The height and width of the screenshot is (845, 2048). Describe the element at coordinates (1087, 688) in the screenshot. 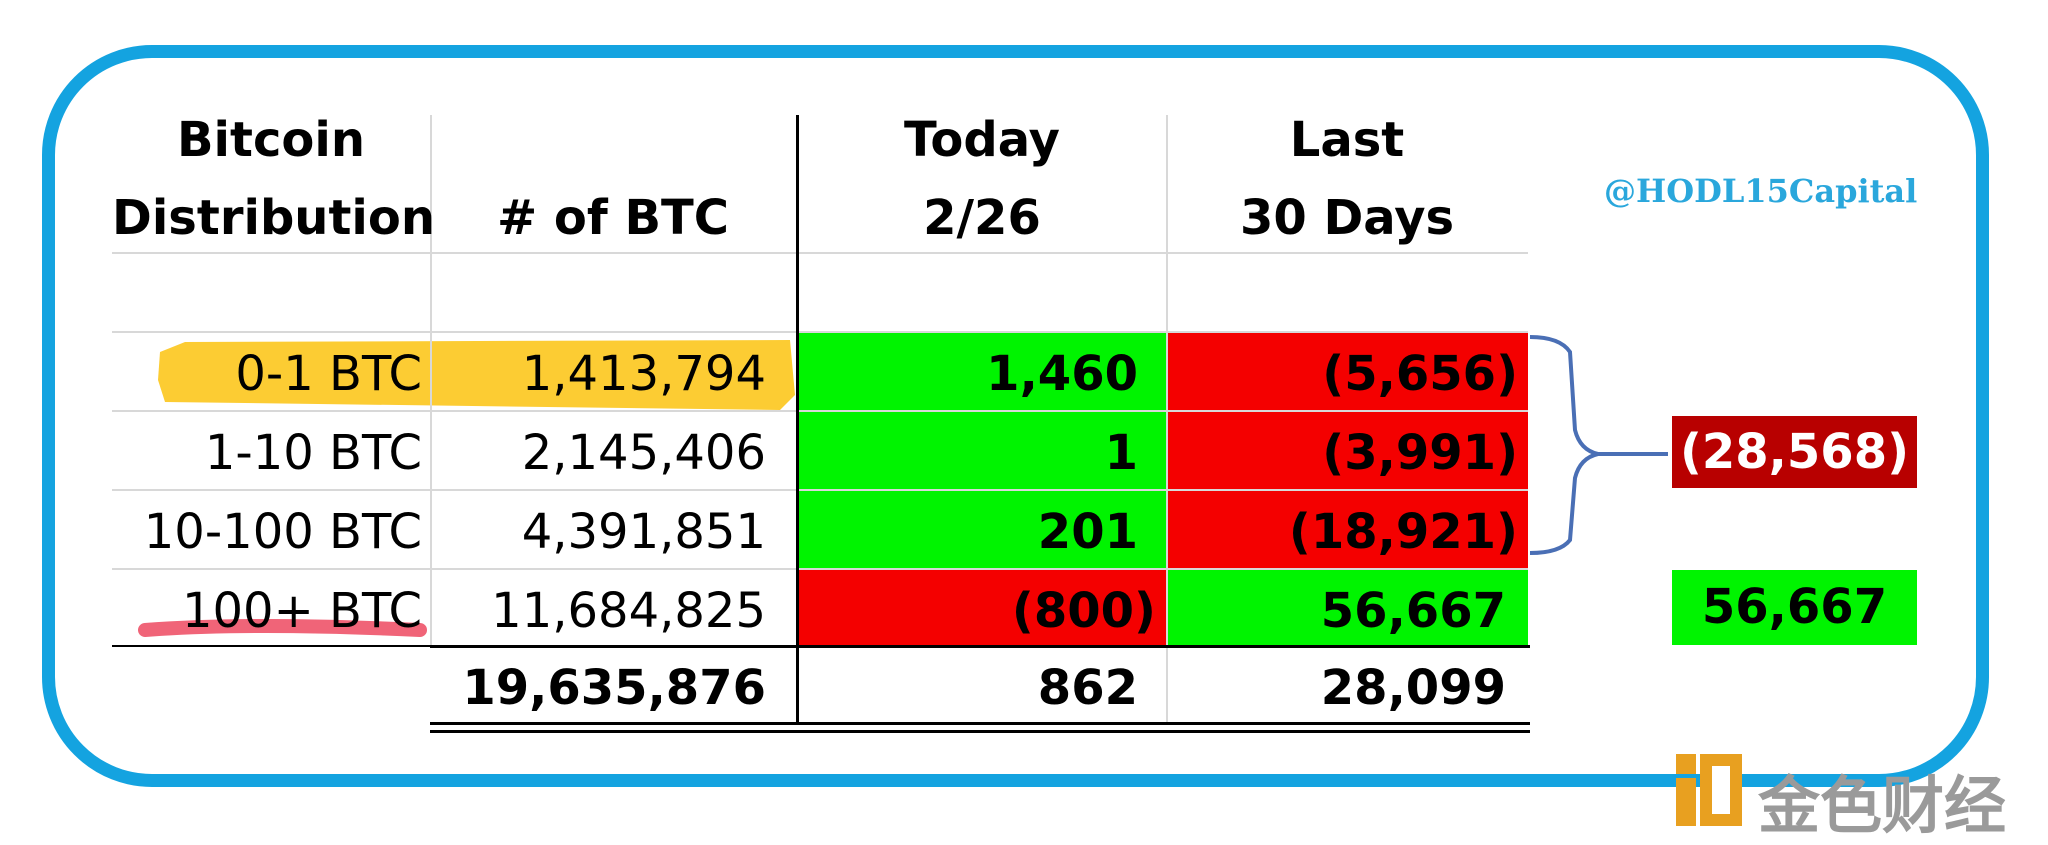

I see `total-today: 862` at that location.